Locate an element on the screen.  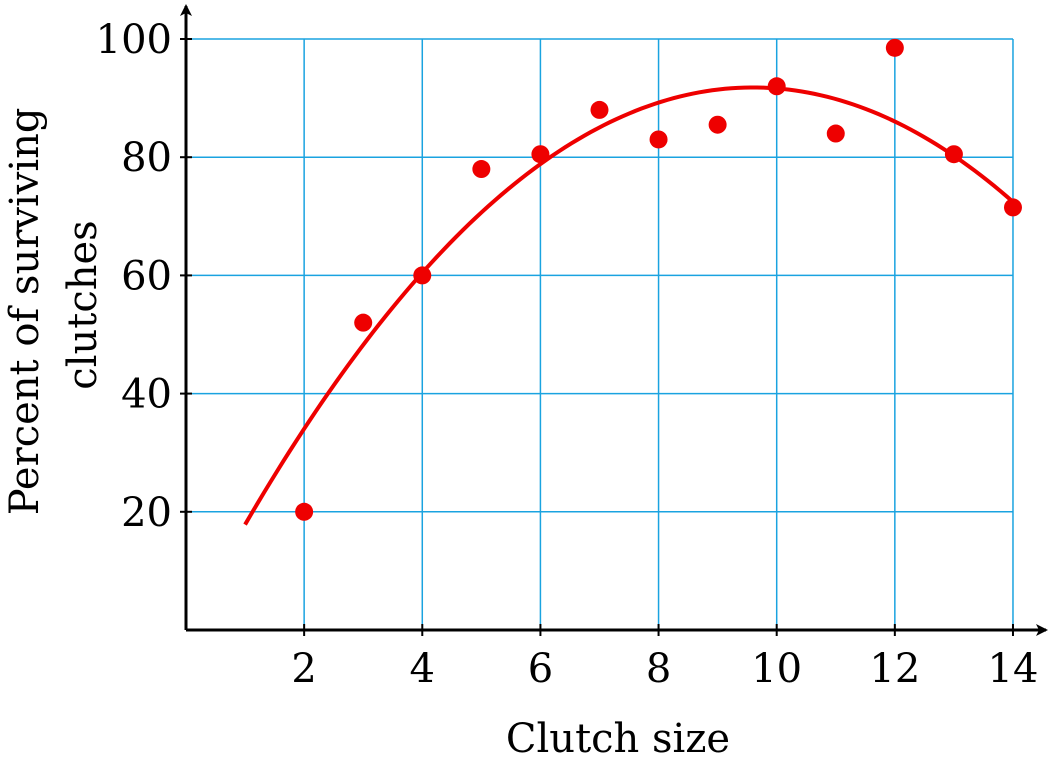
x-tick-label: 12 is located at coordinates (894, 669).